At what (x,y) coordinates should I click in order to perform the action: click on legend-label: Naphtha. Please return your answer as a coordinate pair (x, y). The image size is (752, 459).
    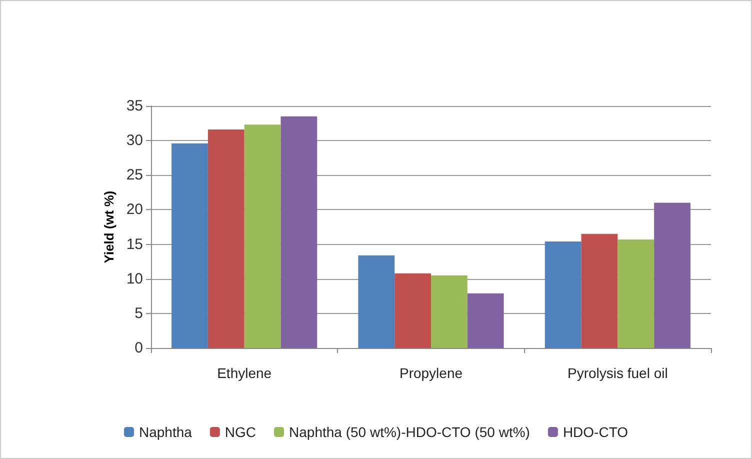
    Looking at the image, I should click on (165, 432).